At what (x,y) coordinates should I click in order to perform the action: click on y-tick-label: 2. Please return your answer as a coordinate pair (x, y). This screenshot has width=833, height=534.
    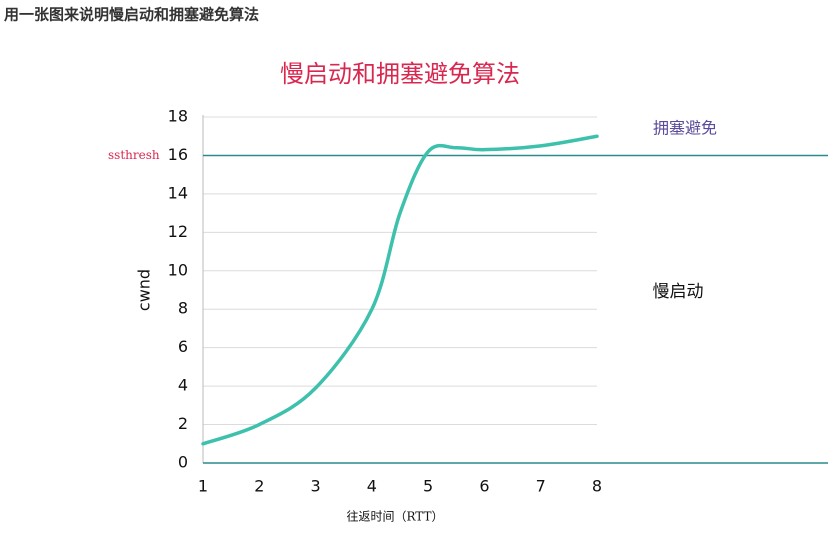
    Looking at the image, I should click on (183, 423).